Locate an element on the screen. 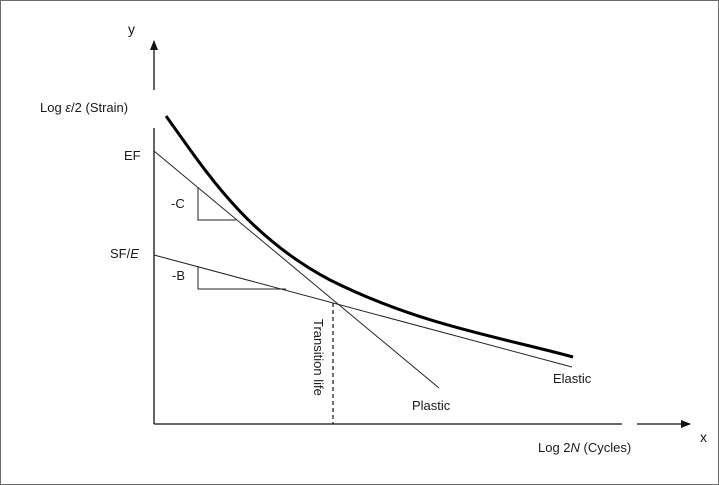  plastic-slope-triangle is located at coordinates (216, 204).